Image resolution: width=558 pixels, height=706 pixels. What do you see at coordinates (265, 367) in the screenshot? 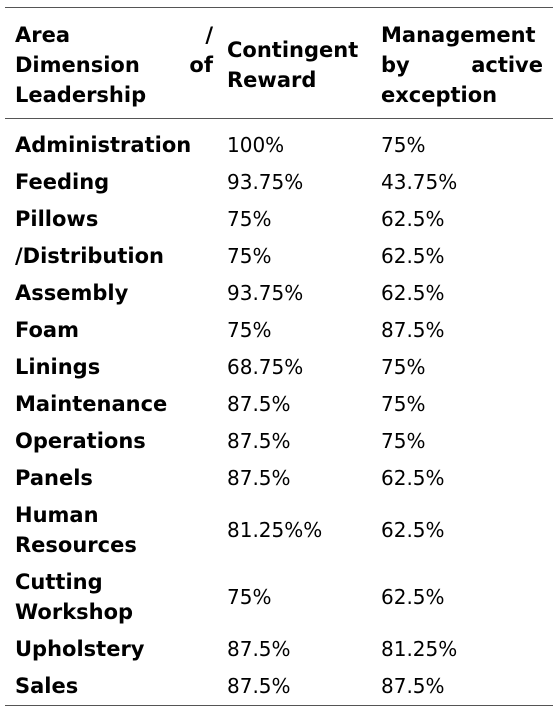
I see `contingent-reward-cell: 68.75%` at bounding box center [265, 367].